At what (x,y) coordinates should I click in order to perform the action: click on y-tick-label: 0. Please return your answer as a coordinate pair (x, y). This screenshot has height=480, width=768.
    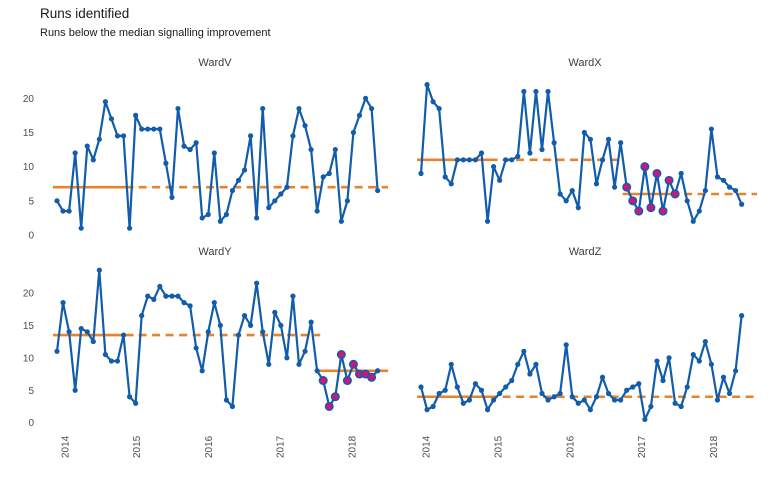
    Looking at the image, I should click on (31, 236).